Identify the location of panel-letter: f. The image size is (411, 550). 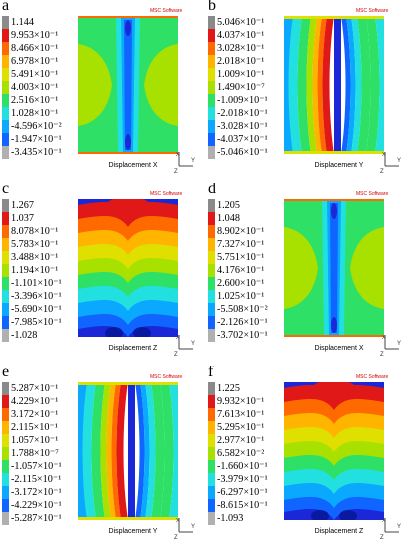
(211, 373).